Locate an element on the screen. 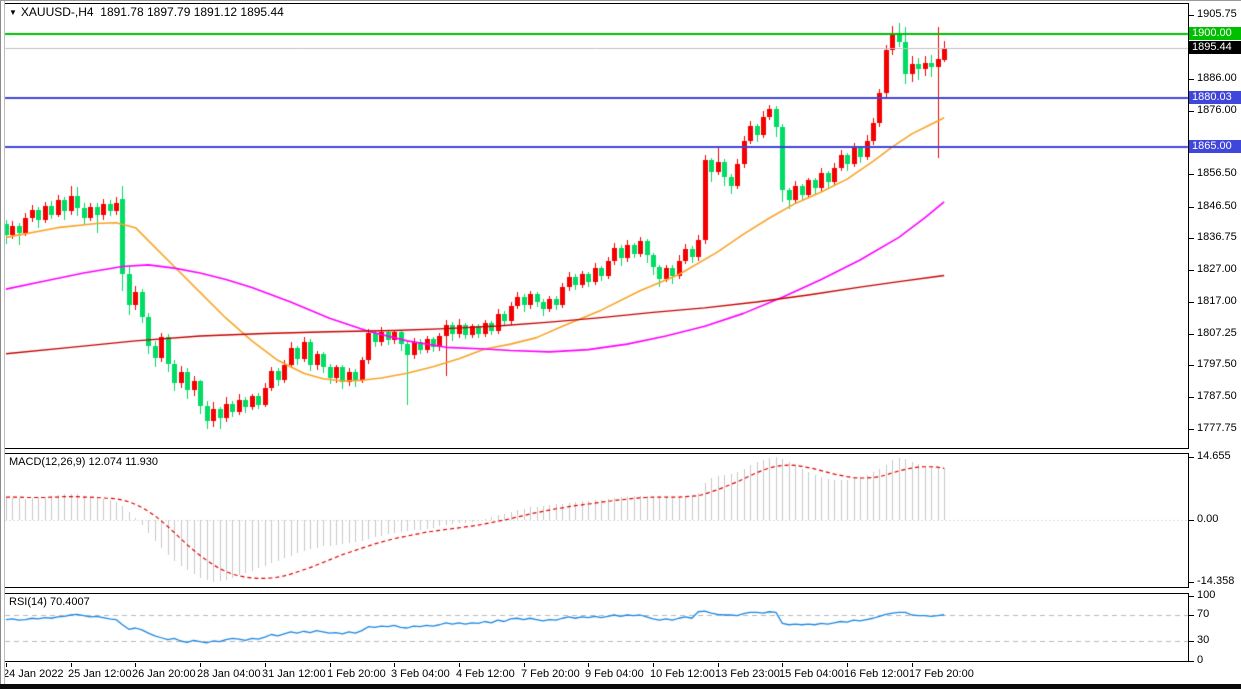 The width and height of the screenshot is (1241, 689). axis-label-price-1797.5: 1797.50 is located at coordinates (1217, 364).